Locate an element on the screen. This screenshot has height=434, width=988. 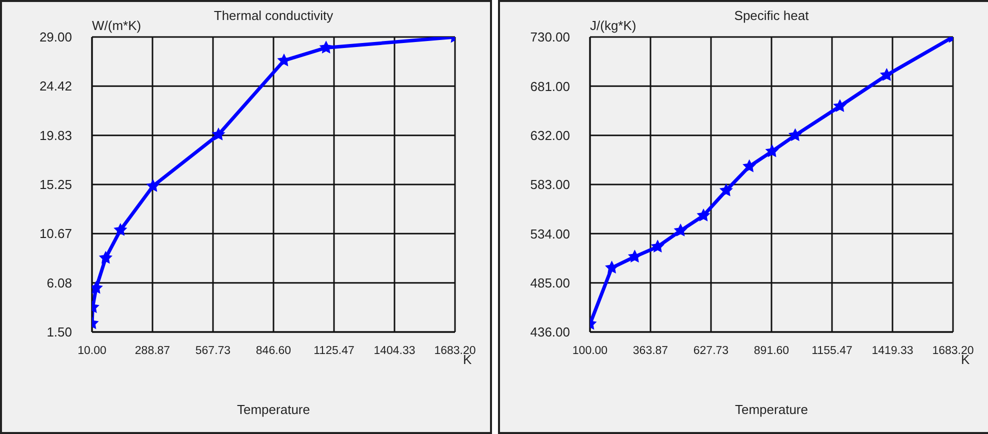
y-tick-label: 1.50 is located at coordinates (59, 332).